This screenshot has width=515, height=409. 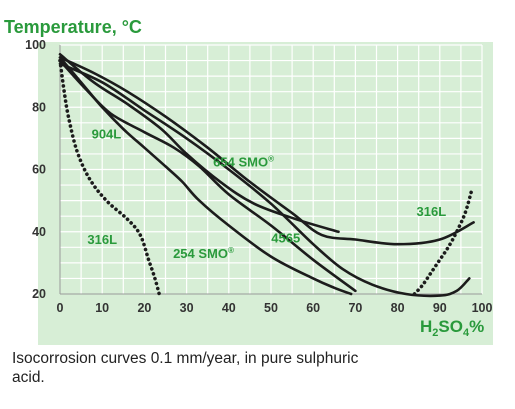 What do you see at coordinates (187, 308) in the screenshot?
I see `x-tick-label: 30` at bounding box center [187, 308].